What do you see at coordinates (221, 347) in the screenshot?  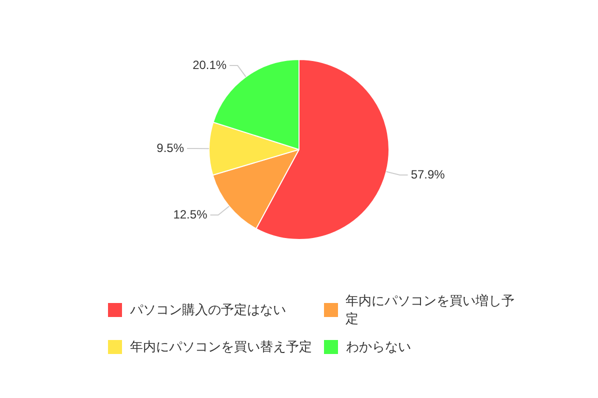 I see `legend-label: 年内にパソコンを買い替え予定` at bounding box center [221, 347].